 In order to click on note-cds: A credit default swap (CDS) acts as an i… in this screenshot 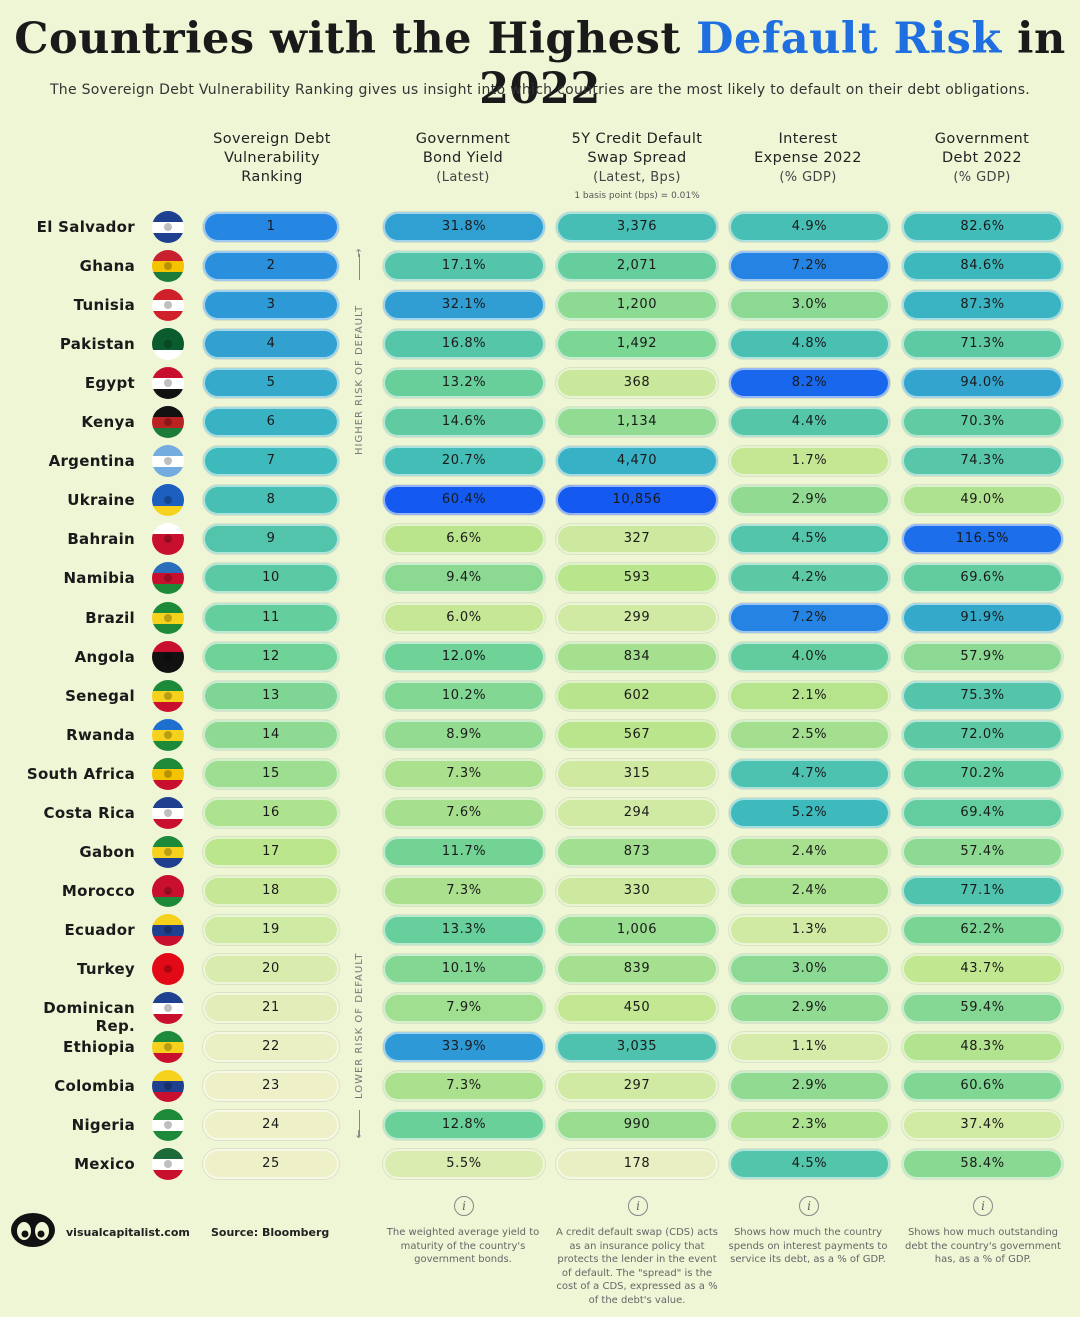, I will do `click(637, 1266)`.